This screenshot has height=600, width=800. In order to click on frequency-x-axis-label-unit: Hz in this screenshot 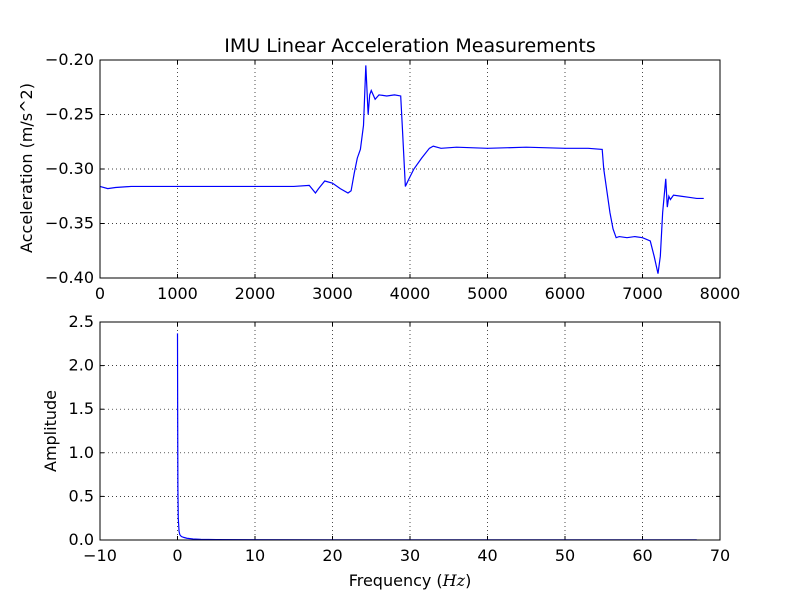, I will do `click(454, 580)`.